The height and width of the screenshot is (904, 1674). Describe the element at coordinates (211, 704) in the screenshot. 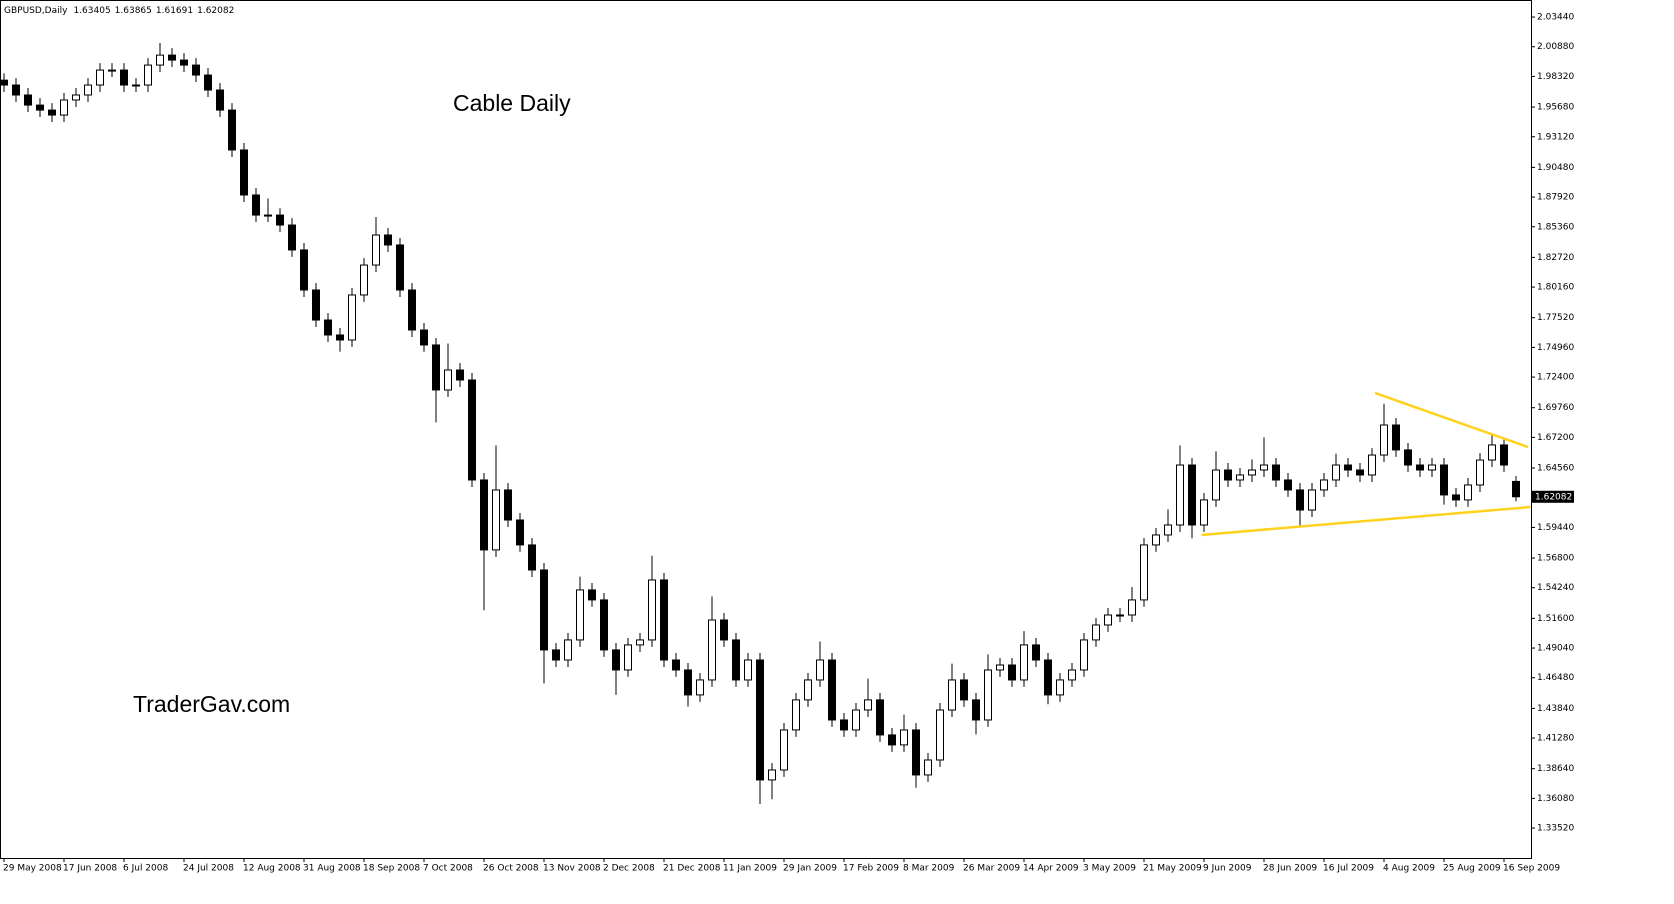

I see `annotation: TraderGav.com` at that location.